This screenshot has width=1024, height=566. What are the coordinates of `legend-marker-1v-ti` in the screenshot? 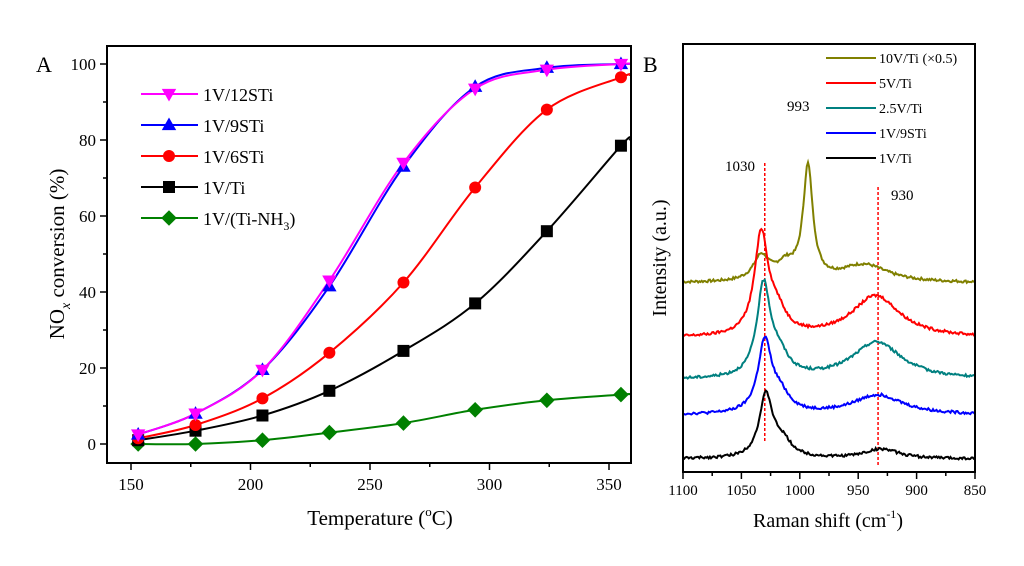 It's located at (169, 187).